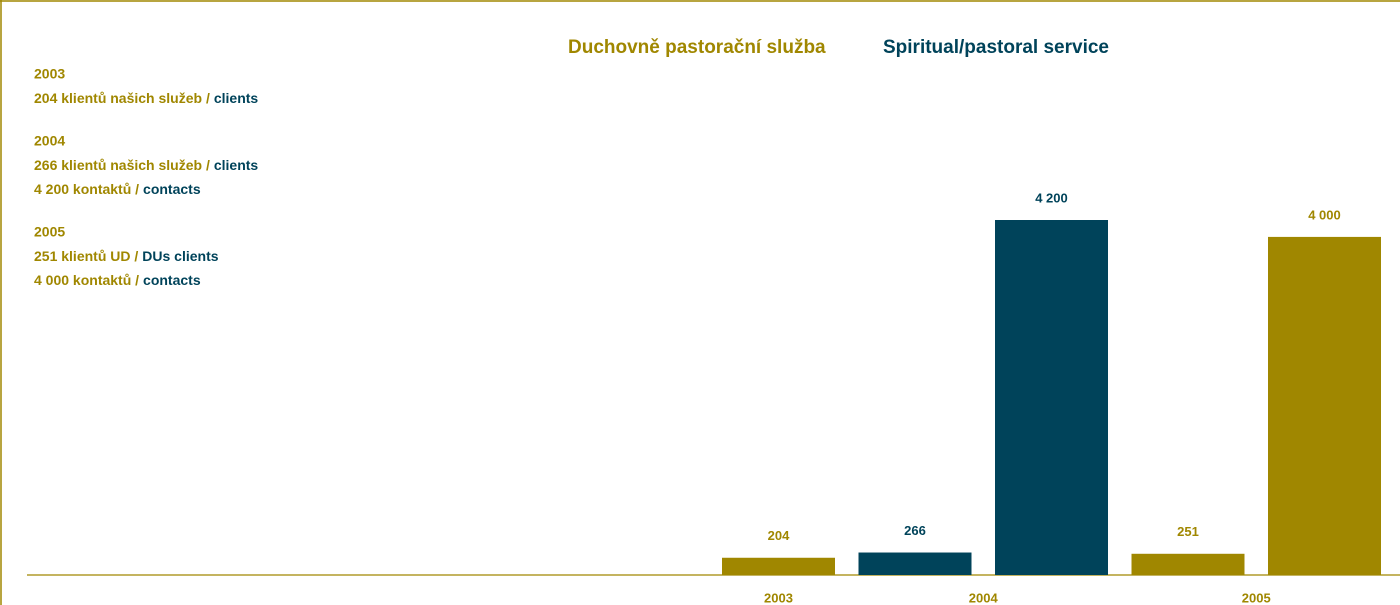 Image resolution: width=1400 pixels, height=605 pixels. I want to click on value-label: 4 000, so click(1324, 214).